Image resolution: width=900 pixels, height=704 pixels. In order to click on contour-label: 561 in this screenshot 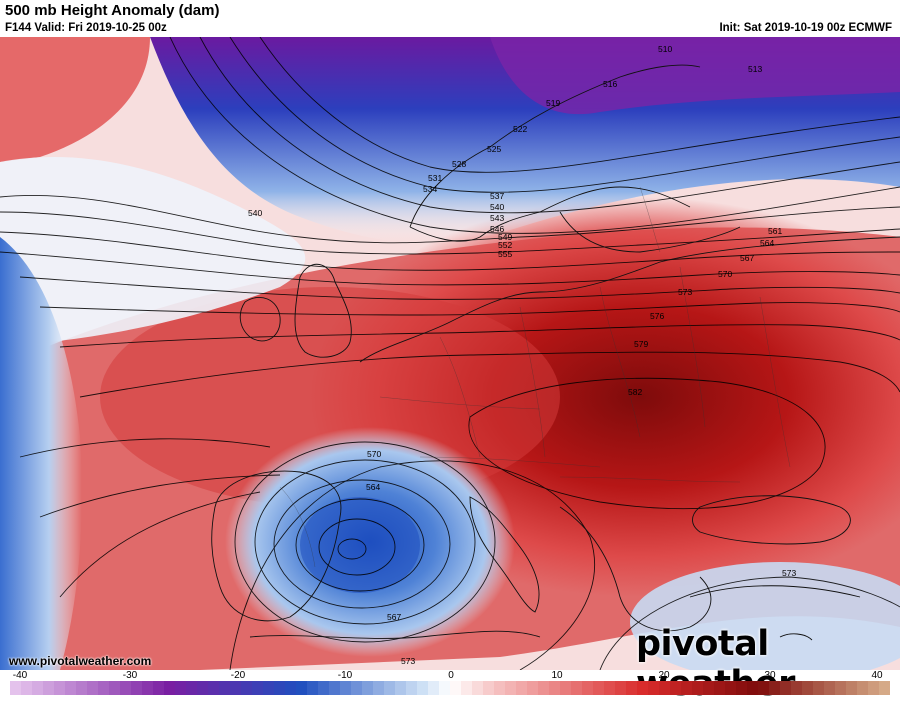, I will do `click(775, 231)`.